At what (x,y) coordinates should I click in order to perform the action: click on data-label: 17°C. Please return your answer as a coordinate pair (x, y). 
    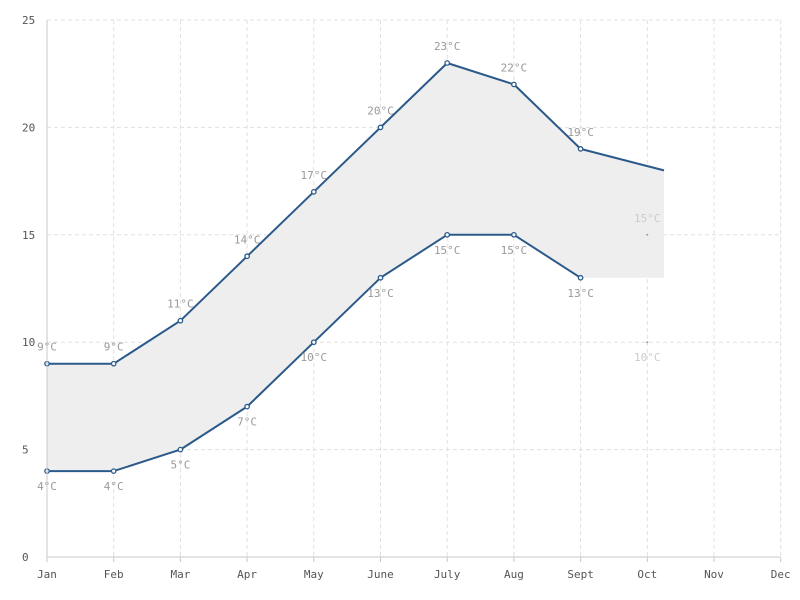
    Looking at the image, I should click on (314, 175).